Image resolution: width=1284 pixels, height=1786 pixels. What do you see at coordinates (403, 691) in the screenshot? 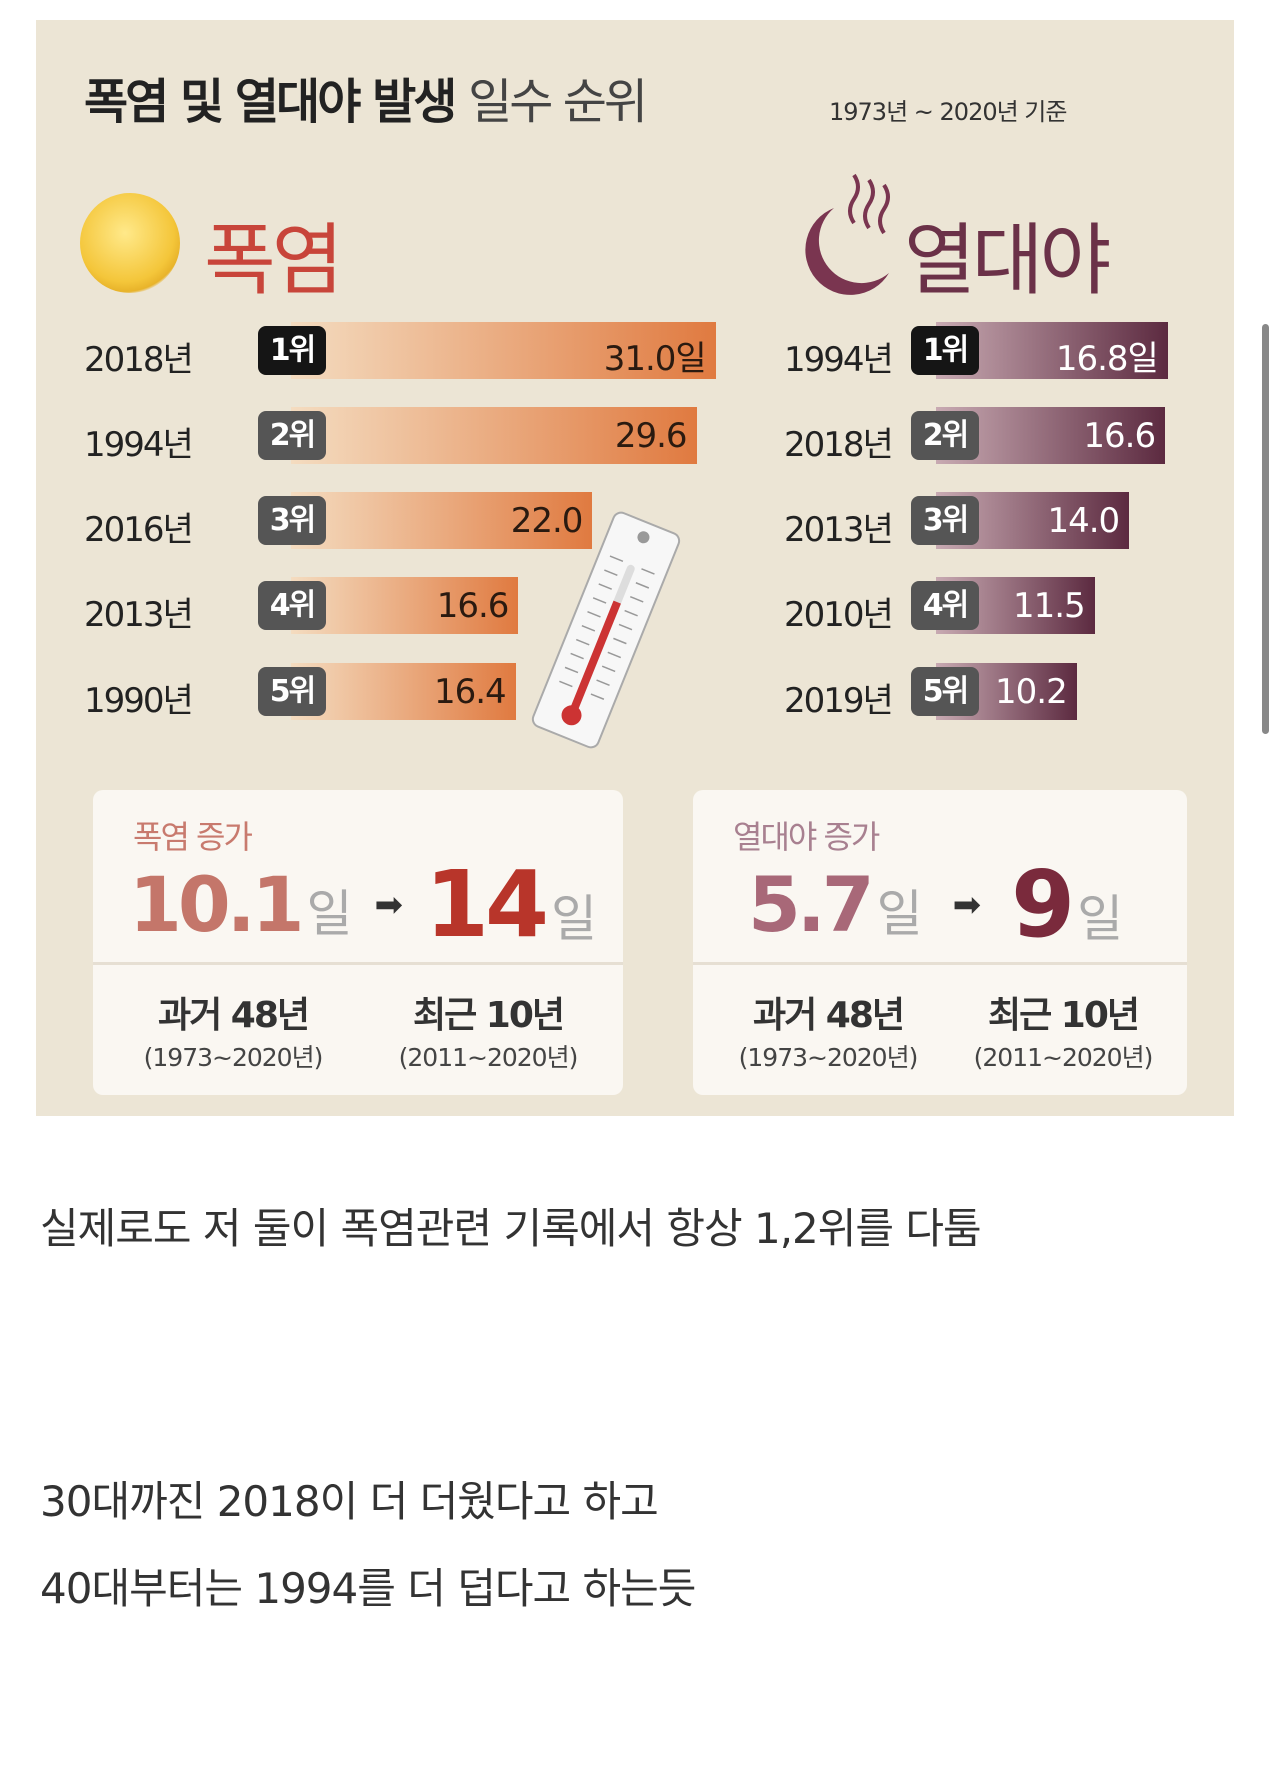
I see `bar: 16.4` at bounding box center [403, 691].